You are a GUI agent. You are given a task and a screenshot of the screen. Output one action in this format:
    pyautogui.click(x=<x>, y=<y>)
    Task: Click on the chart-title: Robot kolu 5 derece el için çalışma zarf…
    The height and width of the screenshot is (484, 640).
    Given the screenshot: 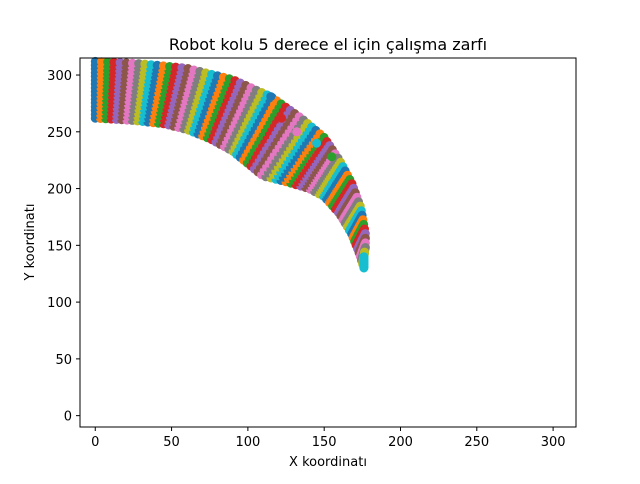 What is the action you would take?
    pyautogui.click(x=328, y=44)
    